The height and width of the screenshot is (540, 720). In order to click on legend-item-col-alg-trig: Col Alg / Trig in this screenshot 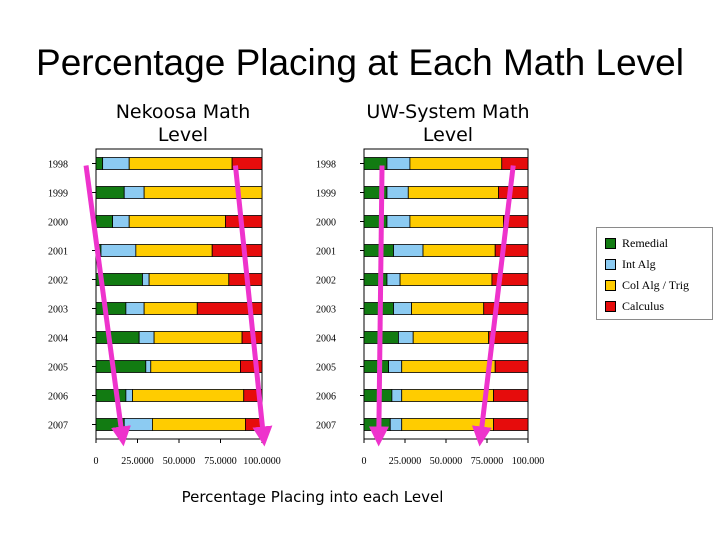, I will do `click(658, 285)`.